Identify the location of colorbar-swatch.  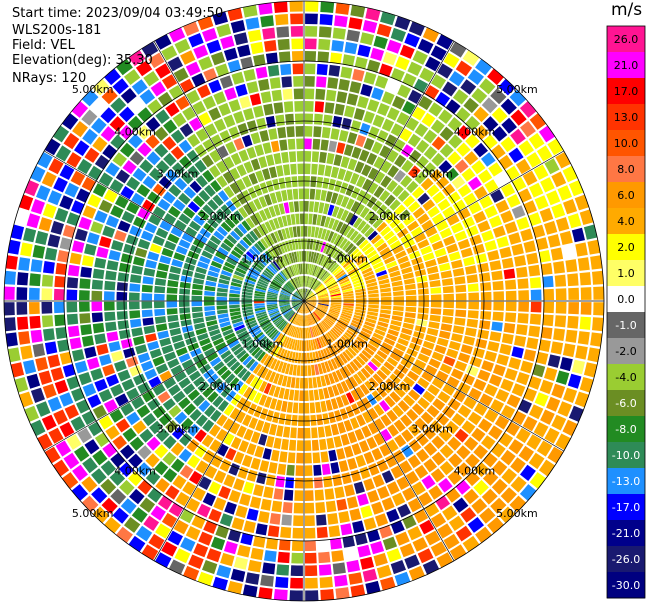
(626, 169).